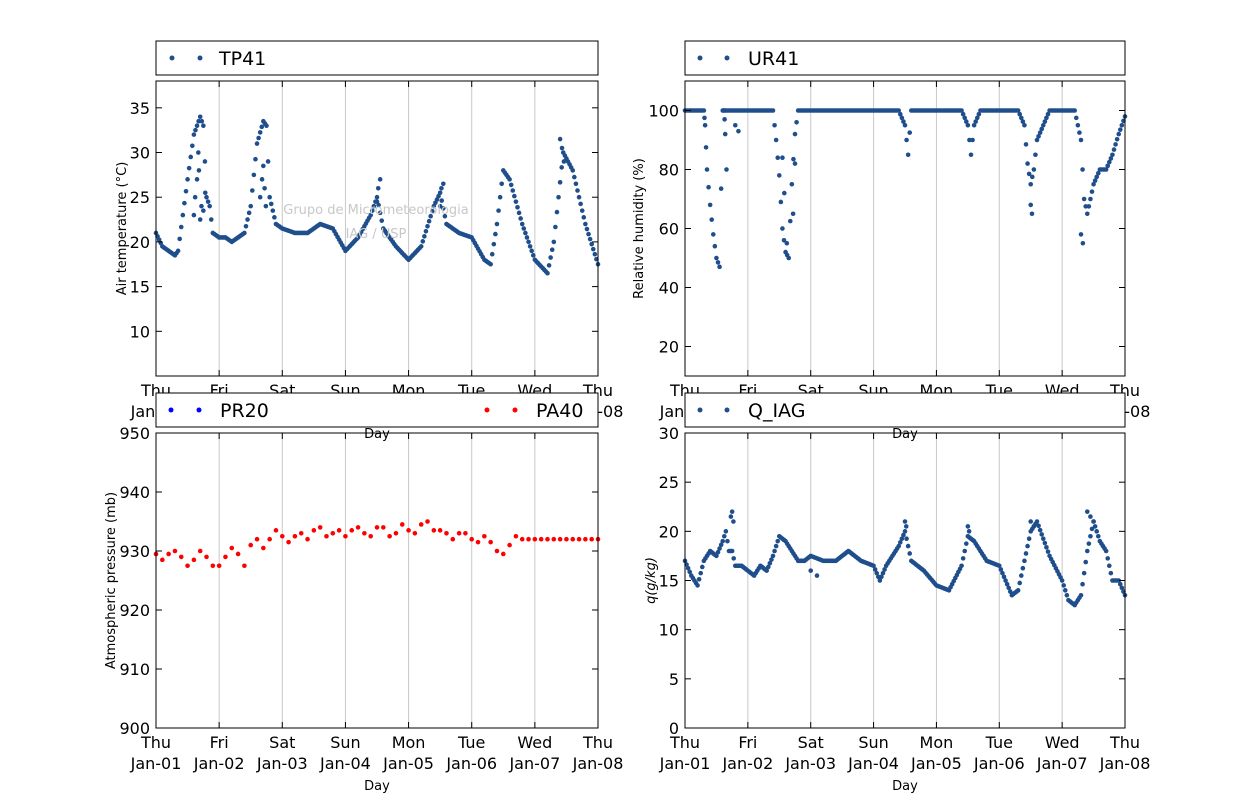 The height and width of the screenshot is (810, 1250). Describe the element at coordinates (905, 410) in the screenshot. I see `legend-box` at that location.